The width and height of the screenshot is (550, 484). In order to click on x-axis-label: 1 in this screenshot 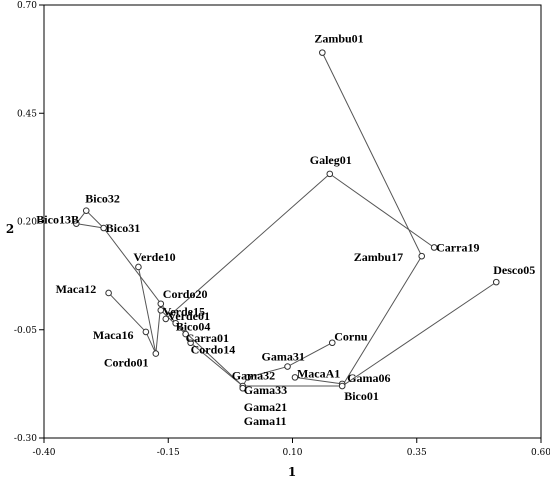, I will do `click(292, 472)`.